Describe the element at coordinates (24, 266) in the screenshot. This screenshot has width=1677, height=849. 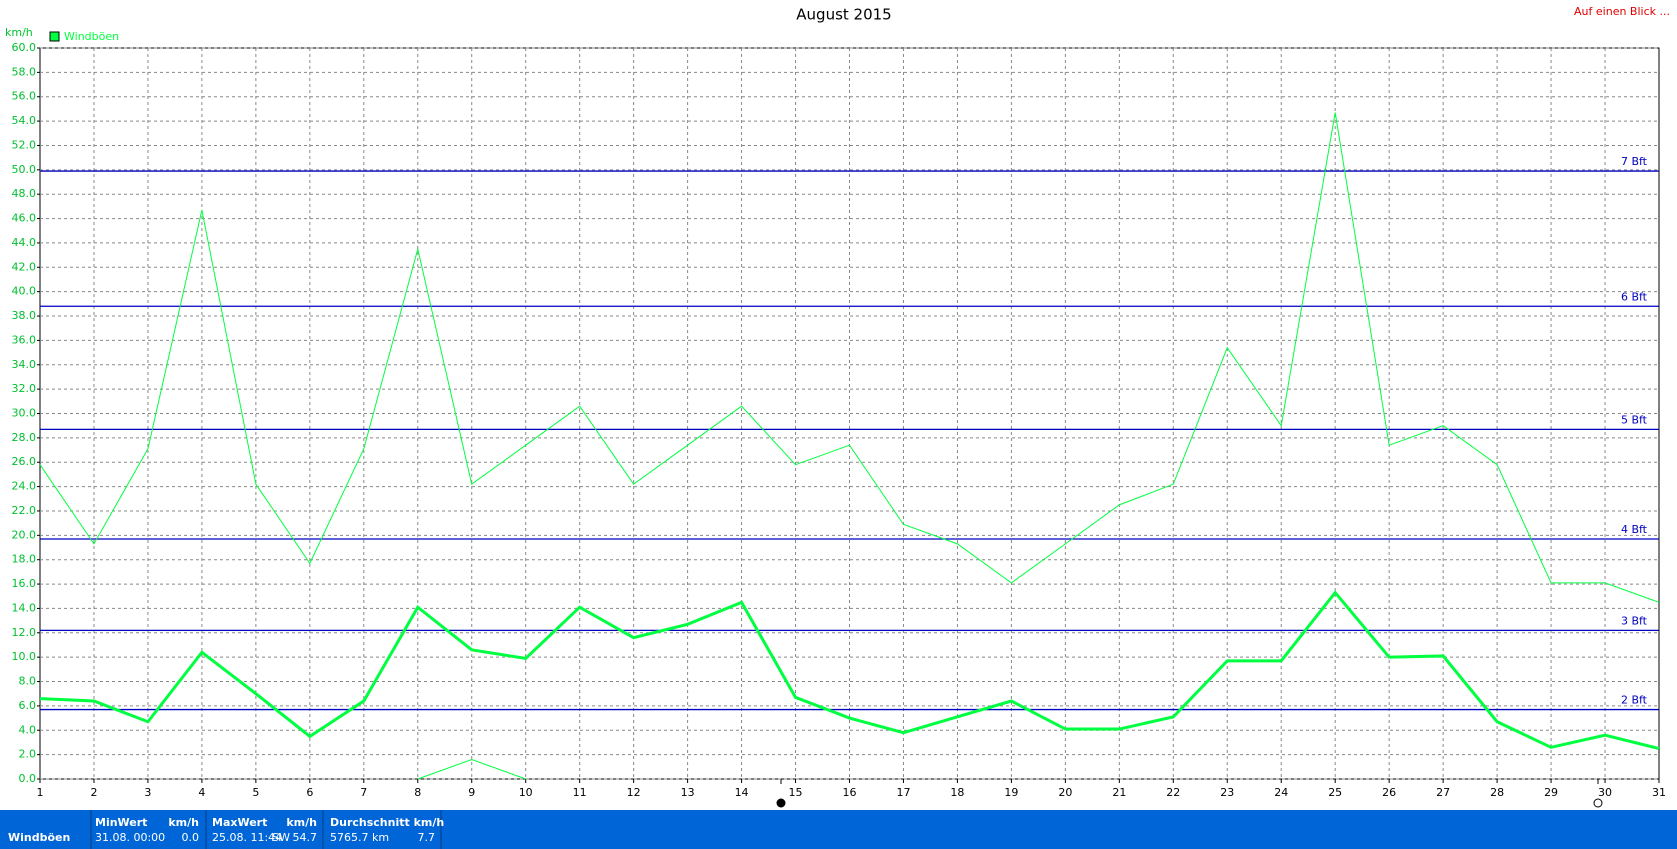
I see `y-tick-label: 42.0` at that location.